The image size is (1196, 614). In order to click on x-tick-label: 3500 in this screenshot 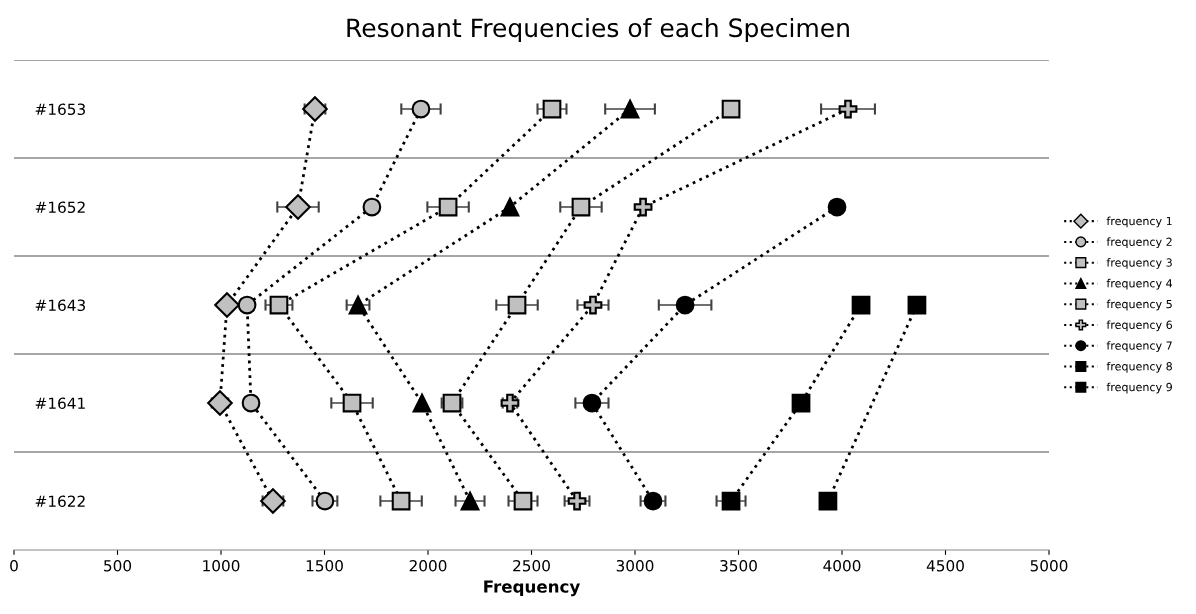, I will do `click(738, 565)`.